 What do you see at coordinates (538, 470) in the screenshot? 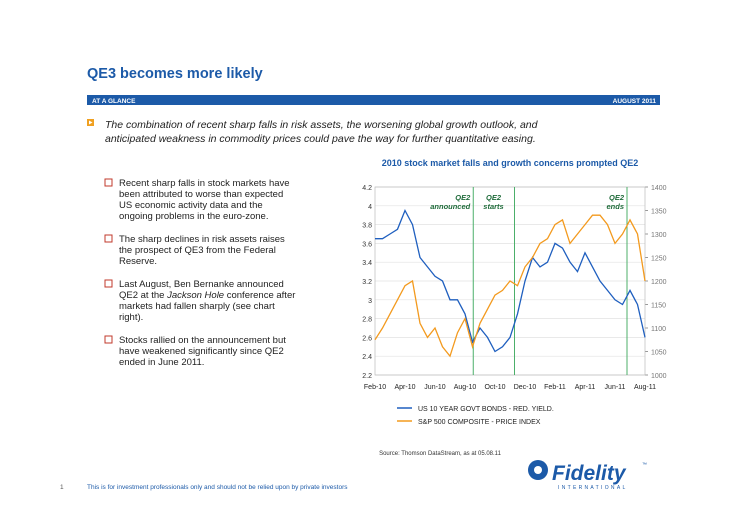
I see `logo-mark` at bounding box center [538, 470].